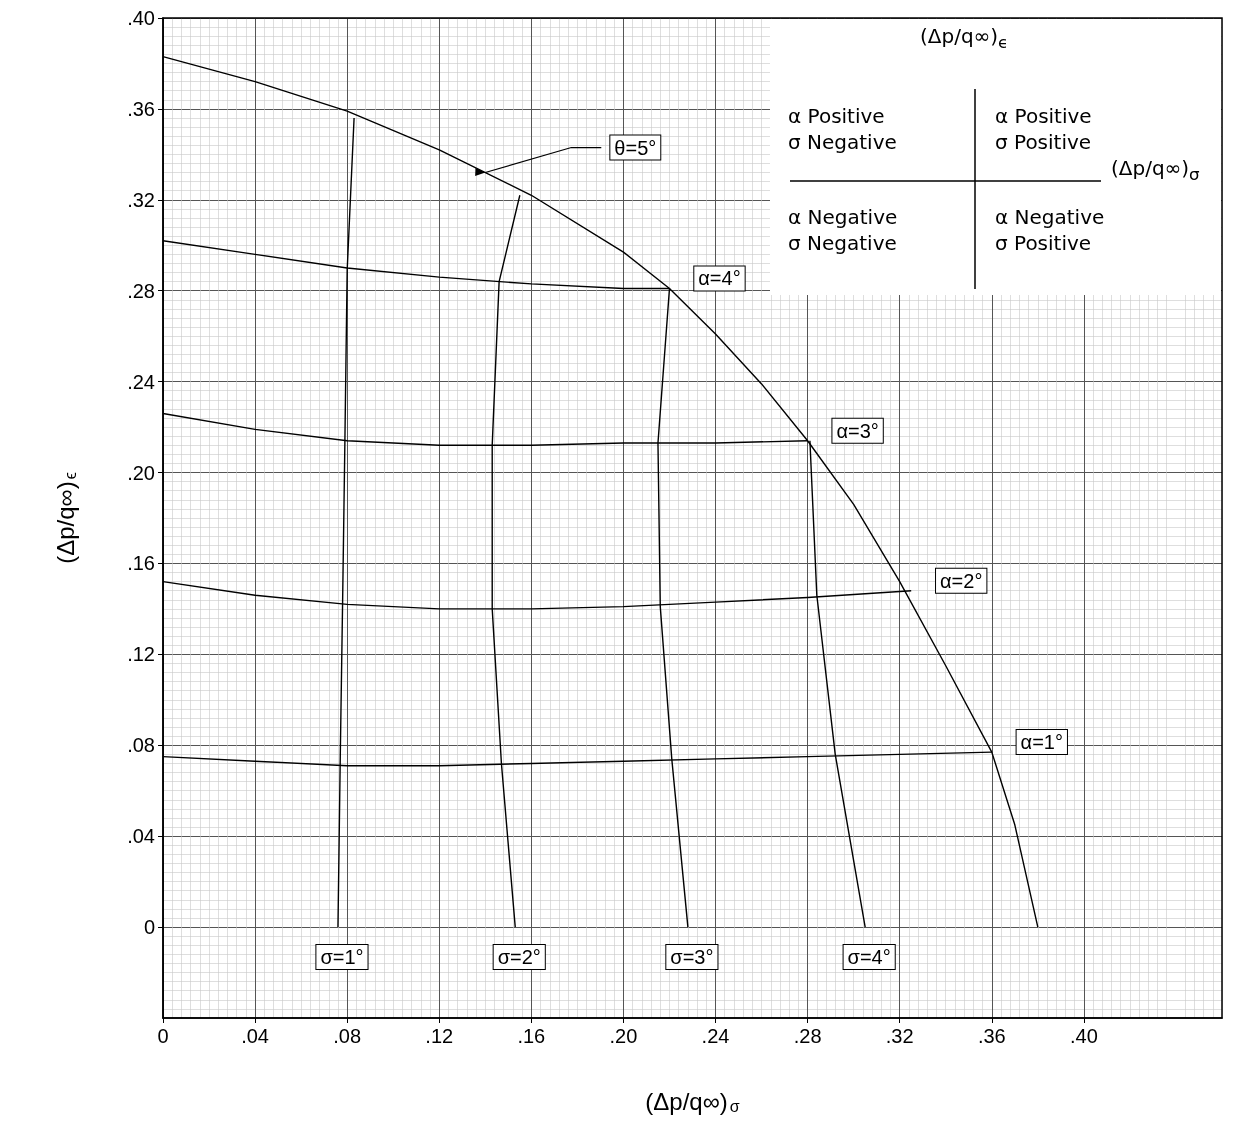  I want to click on x-tick-label: .04, so click(255, 1036).